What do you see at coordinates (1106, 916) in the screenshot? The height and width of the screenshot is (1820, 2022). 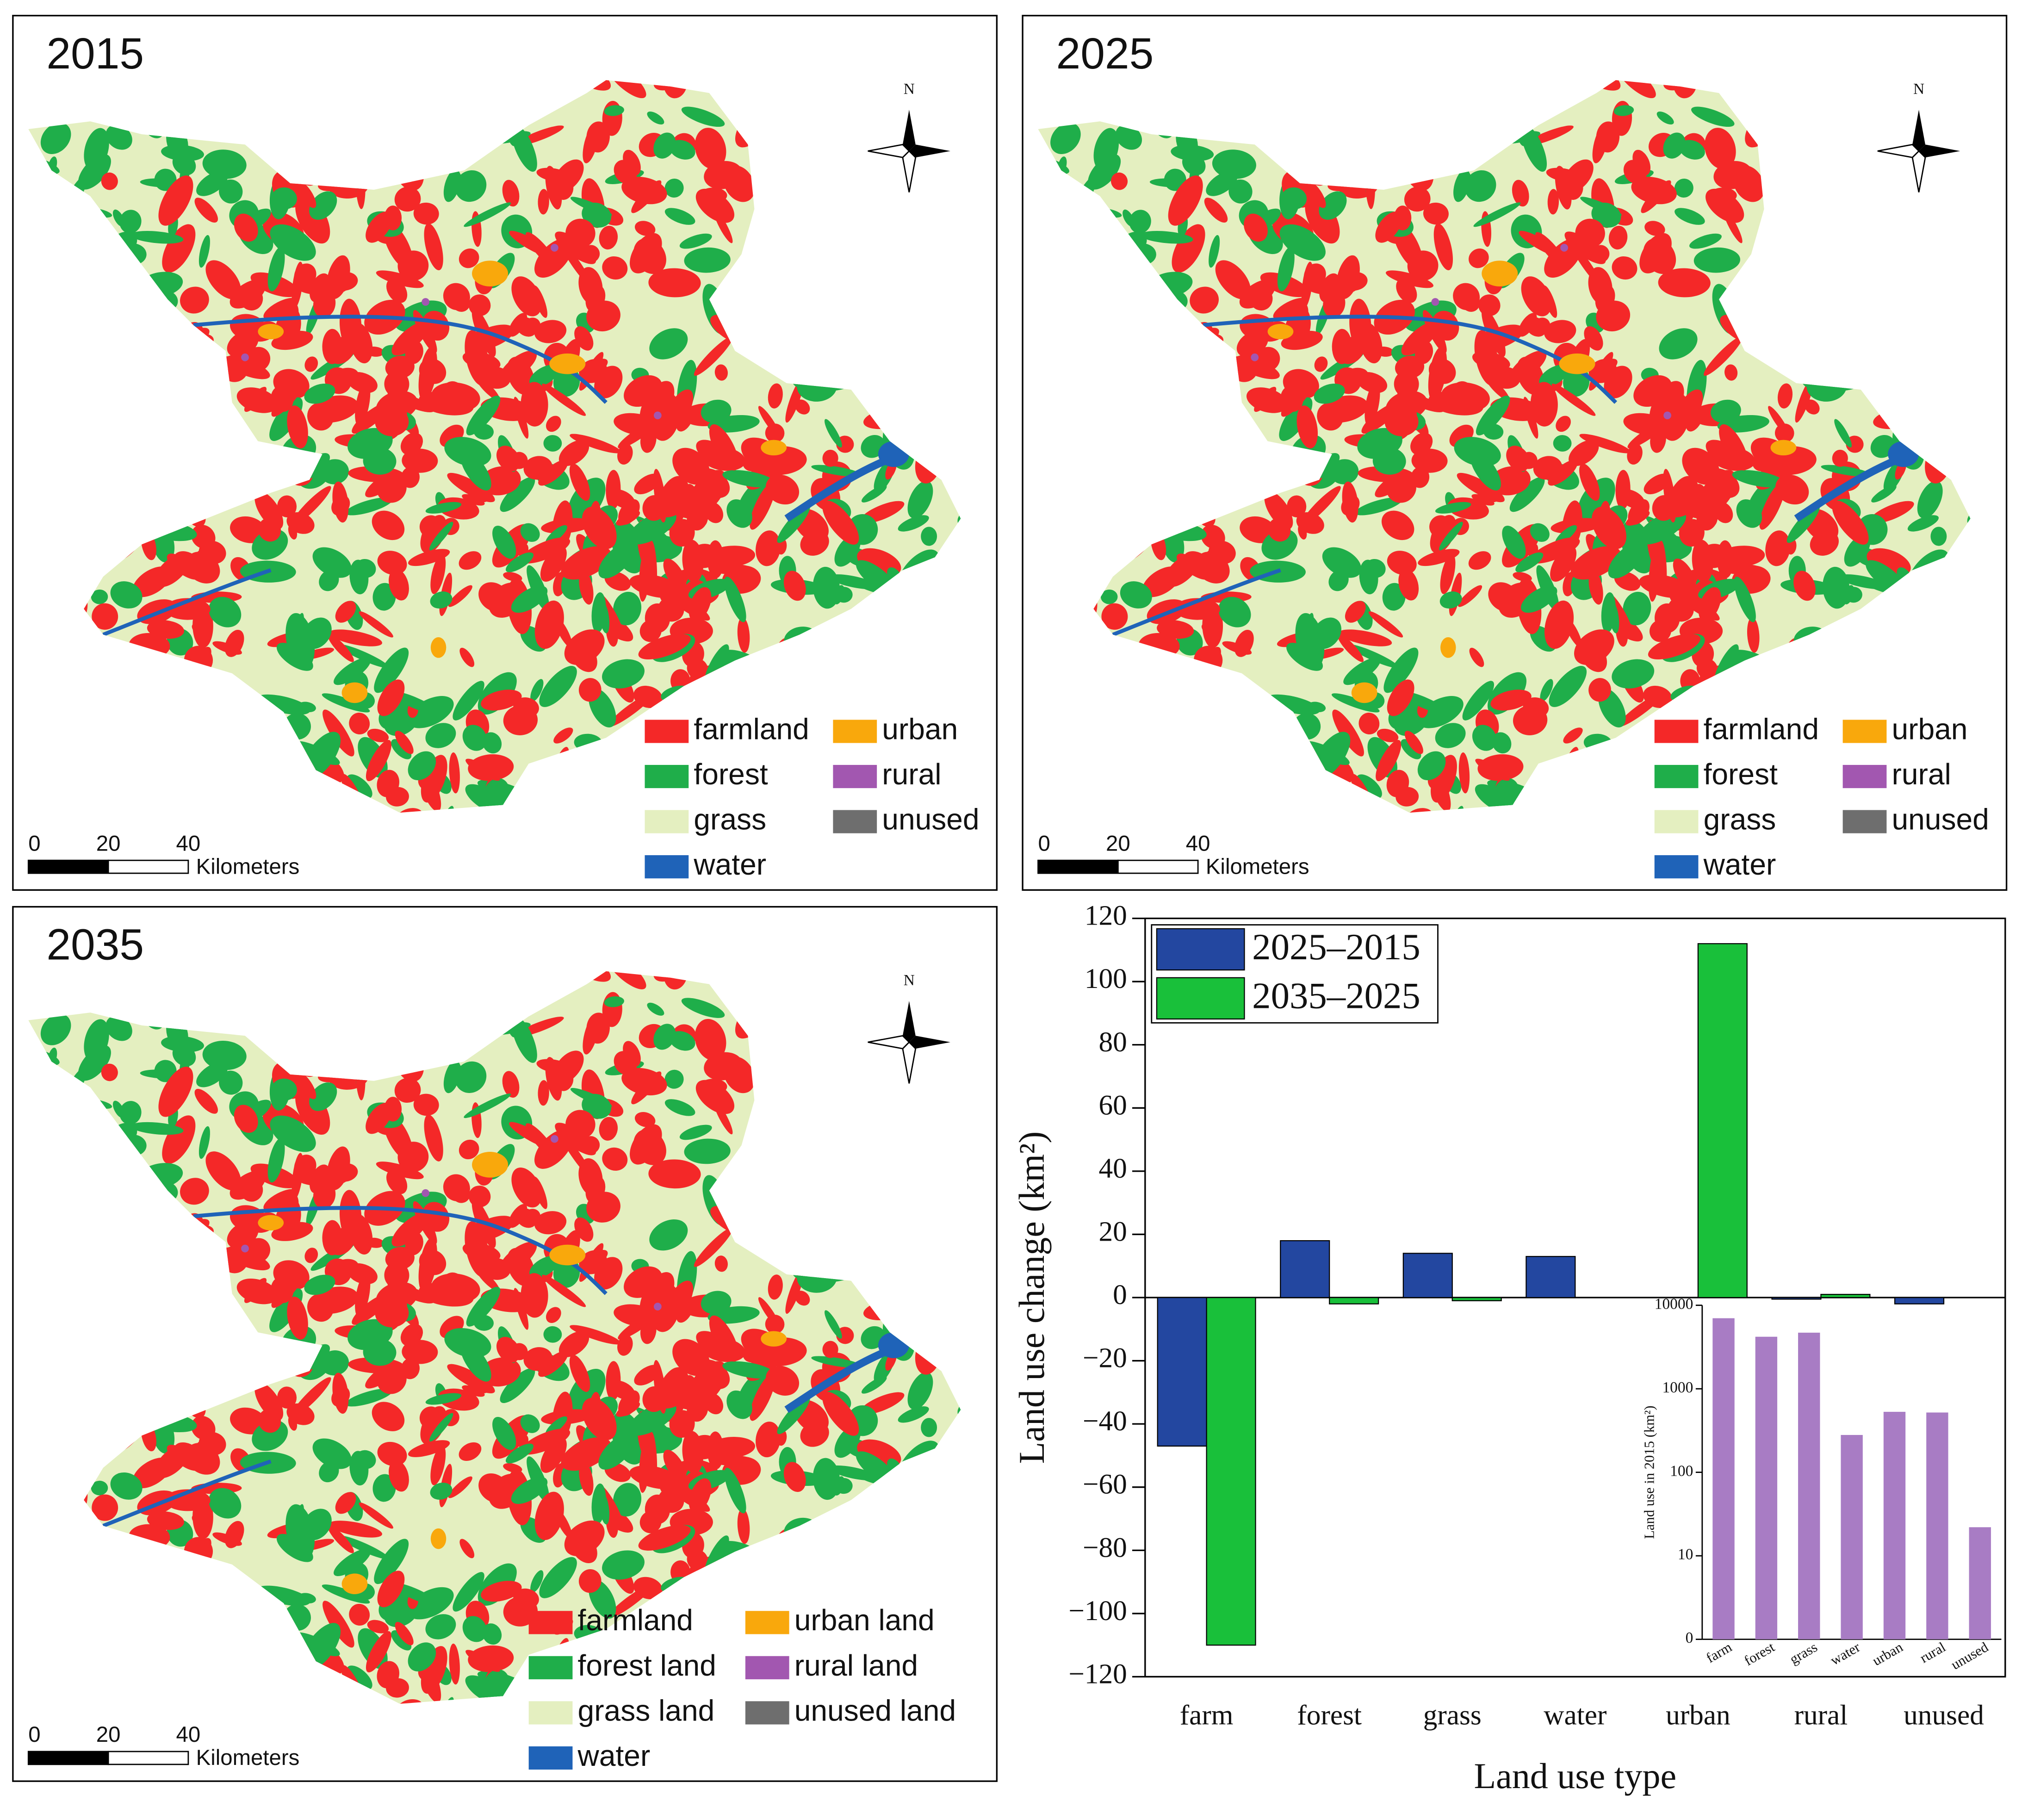 I see `y-tick-label: 120` at bounding box center [1106, 916].